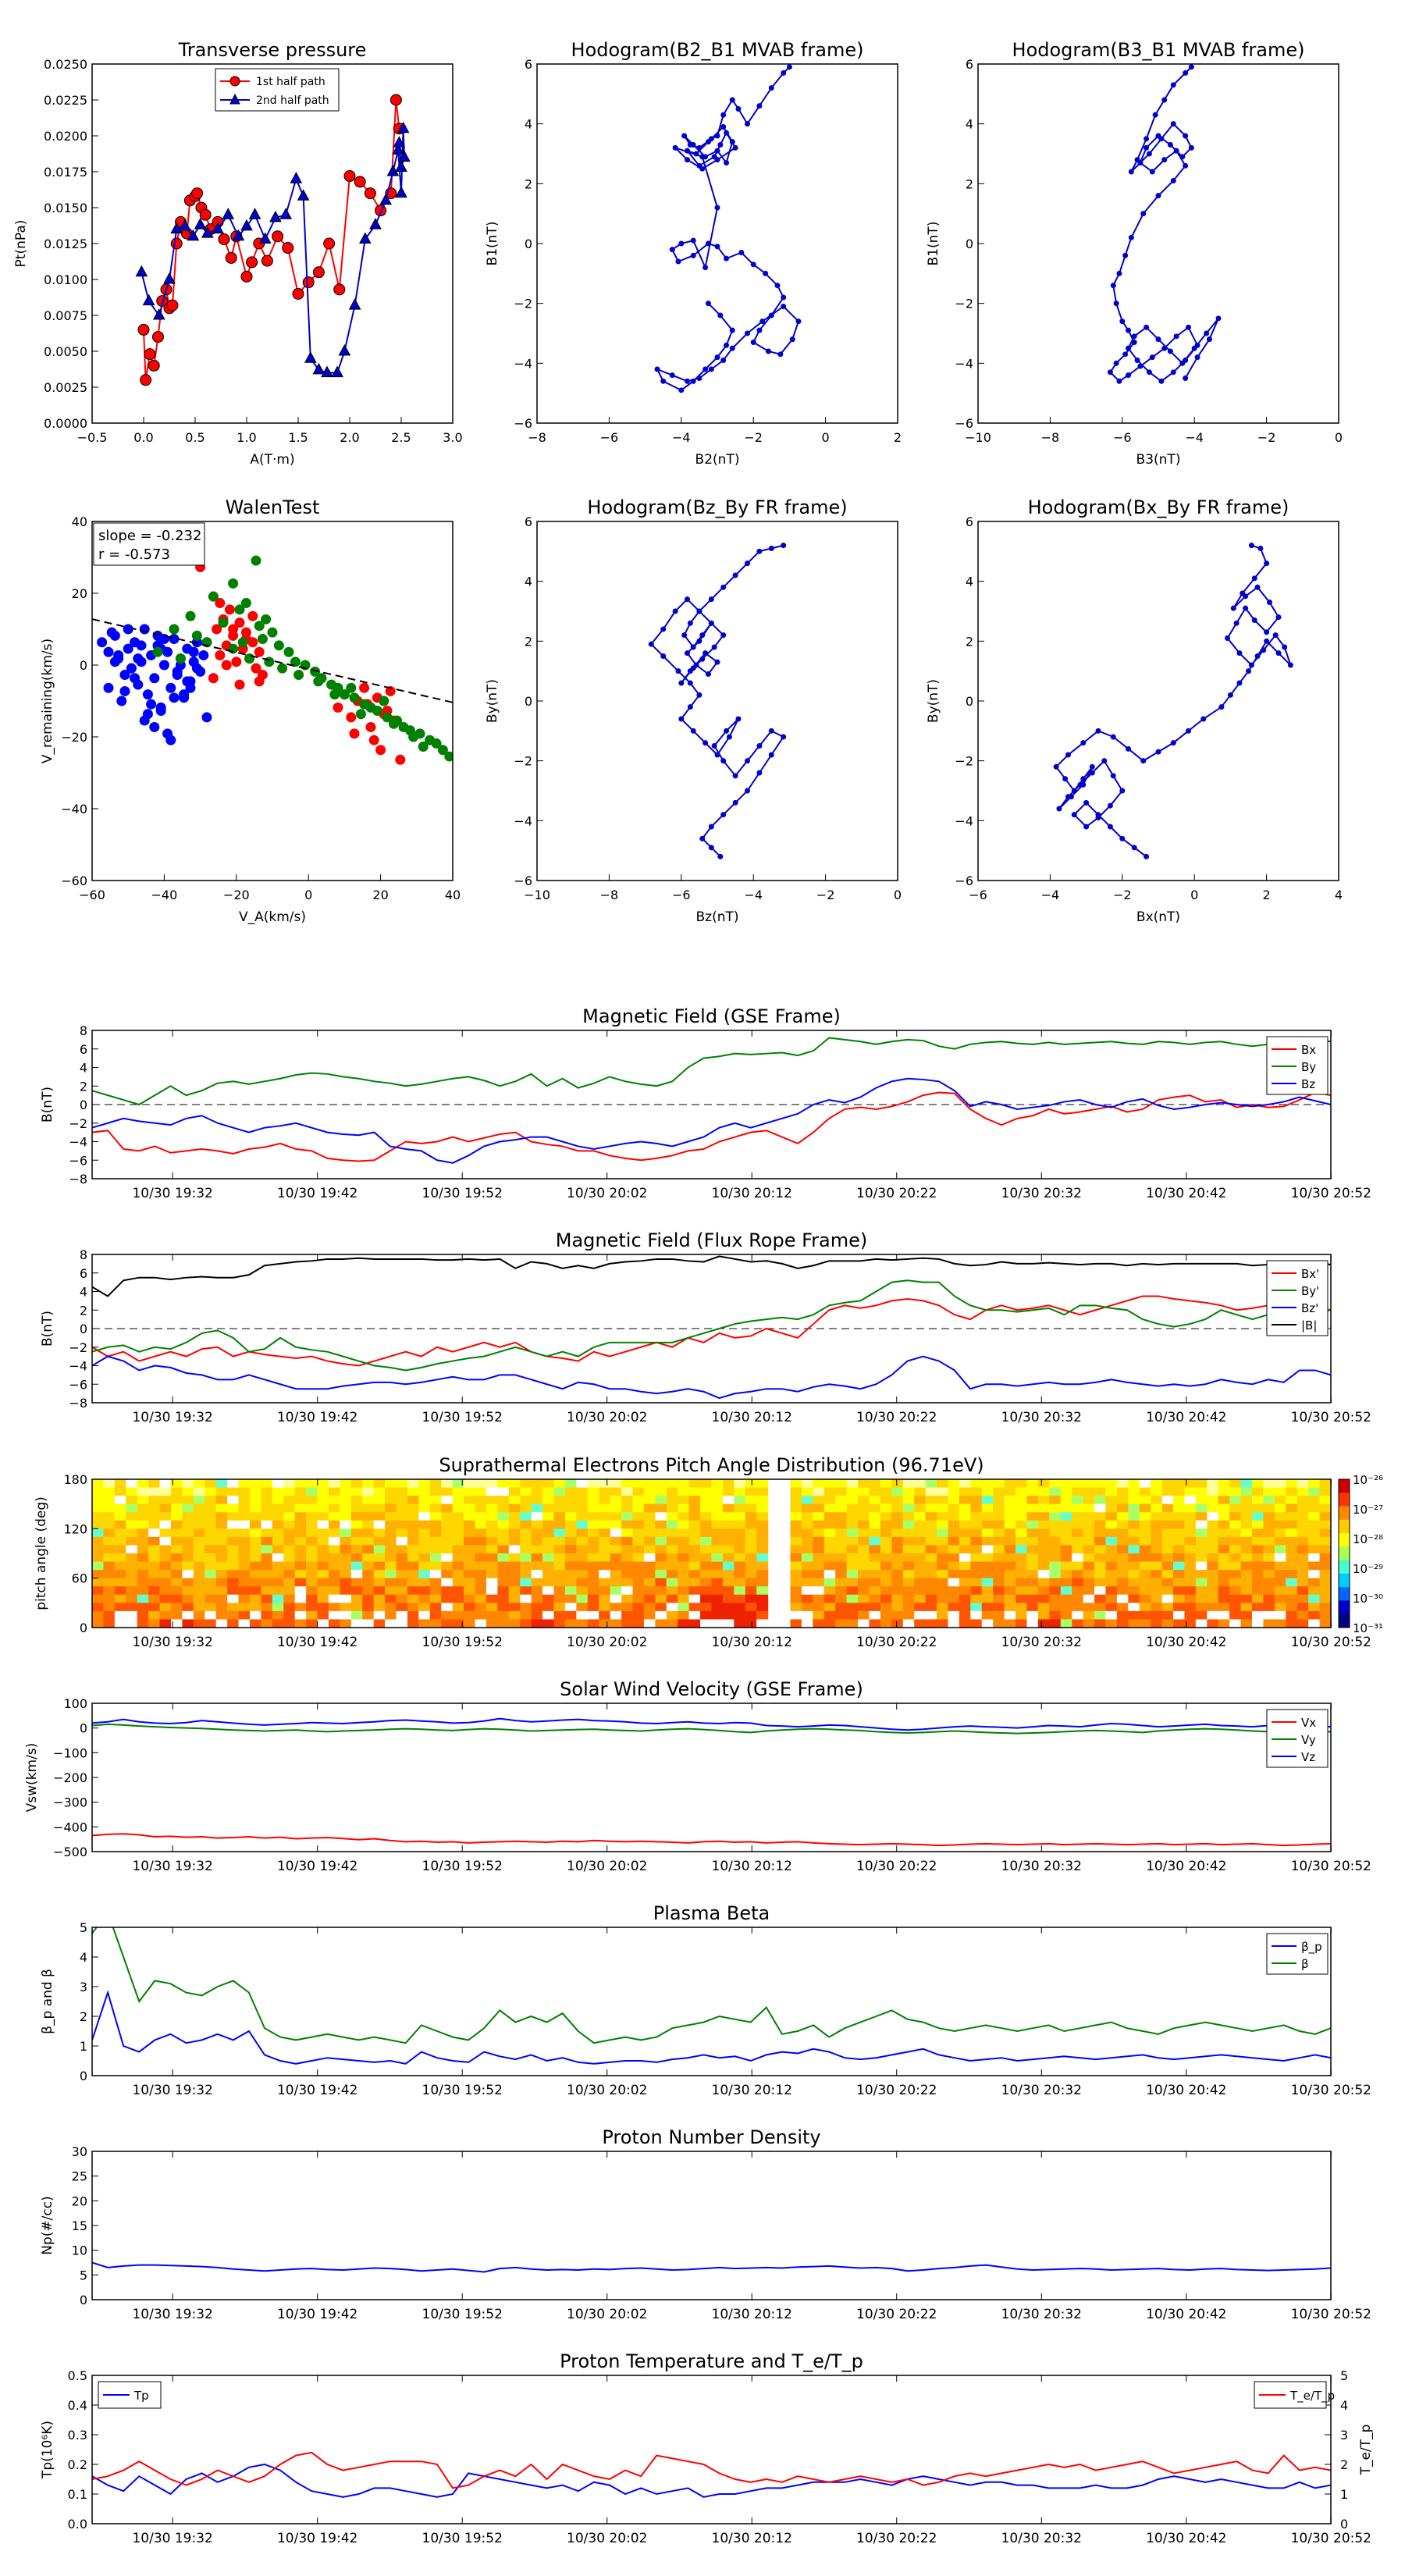 The image size is (1405, 2576). Describe the element at coordinates (1368, 1539) in the screenshot. I see `pad-colorbar-label: 10⁻²⁸` at that location.